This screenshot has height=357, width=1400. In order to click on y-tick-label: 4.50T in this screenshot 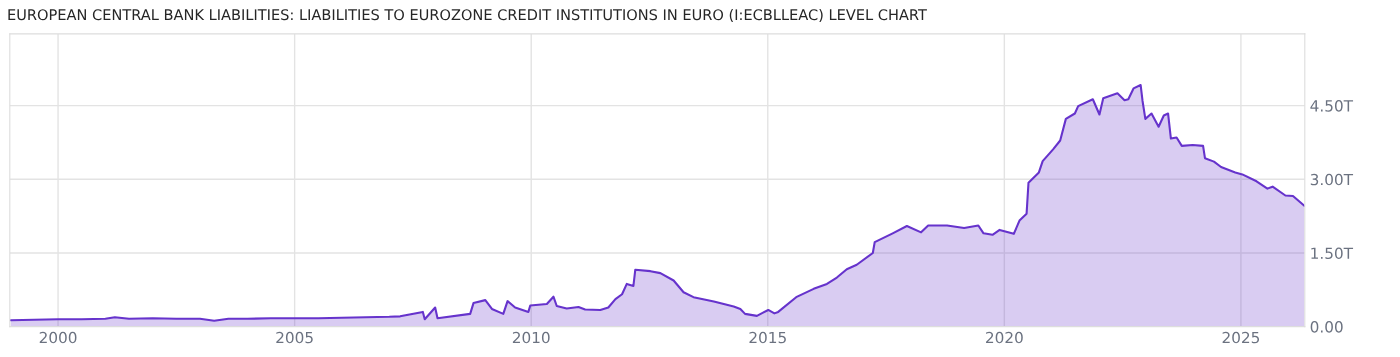, I will do `click(1332, 106)`.